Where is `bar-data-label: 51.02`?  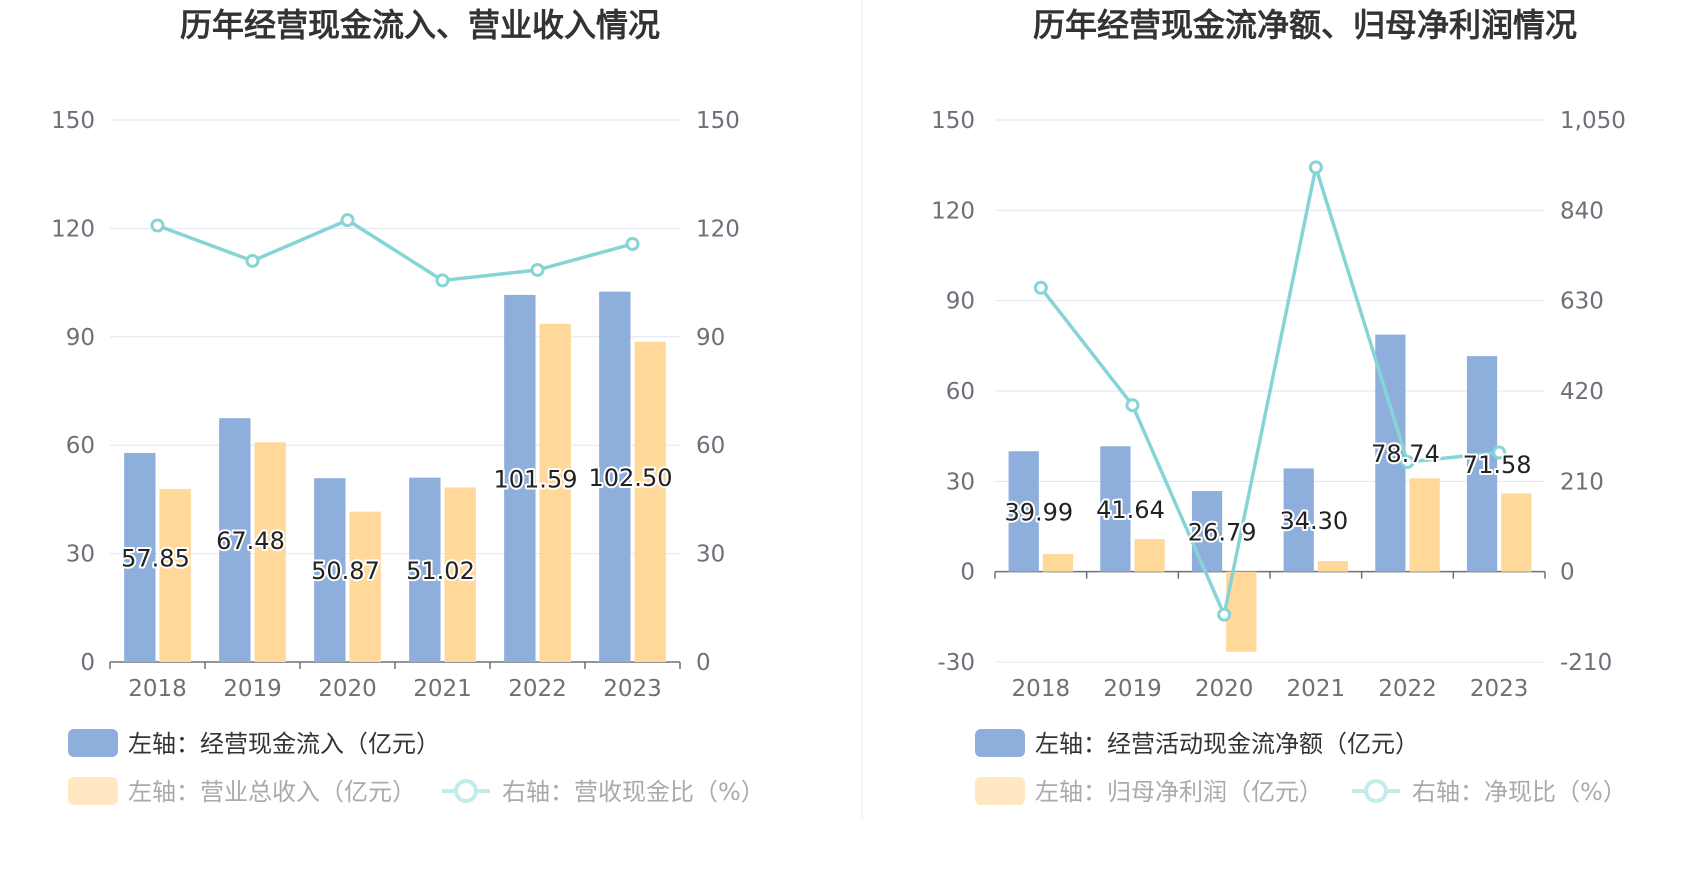 bar-data-label: 51.02 is located at coordinates (440, 571).